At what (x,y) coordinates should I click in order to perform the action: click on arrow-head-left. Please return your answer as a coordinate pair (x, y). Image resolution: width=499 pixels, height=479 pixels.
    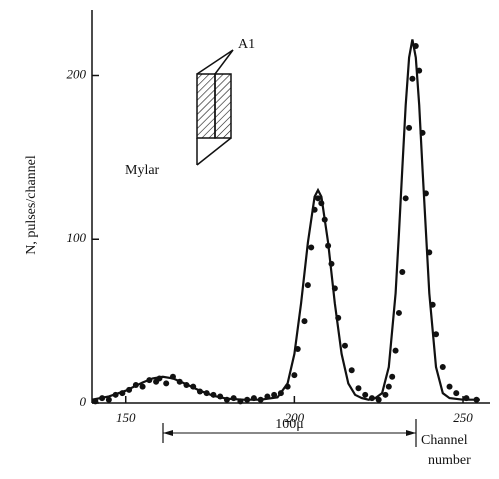
    Looking at the image, I should click on (168, 433).